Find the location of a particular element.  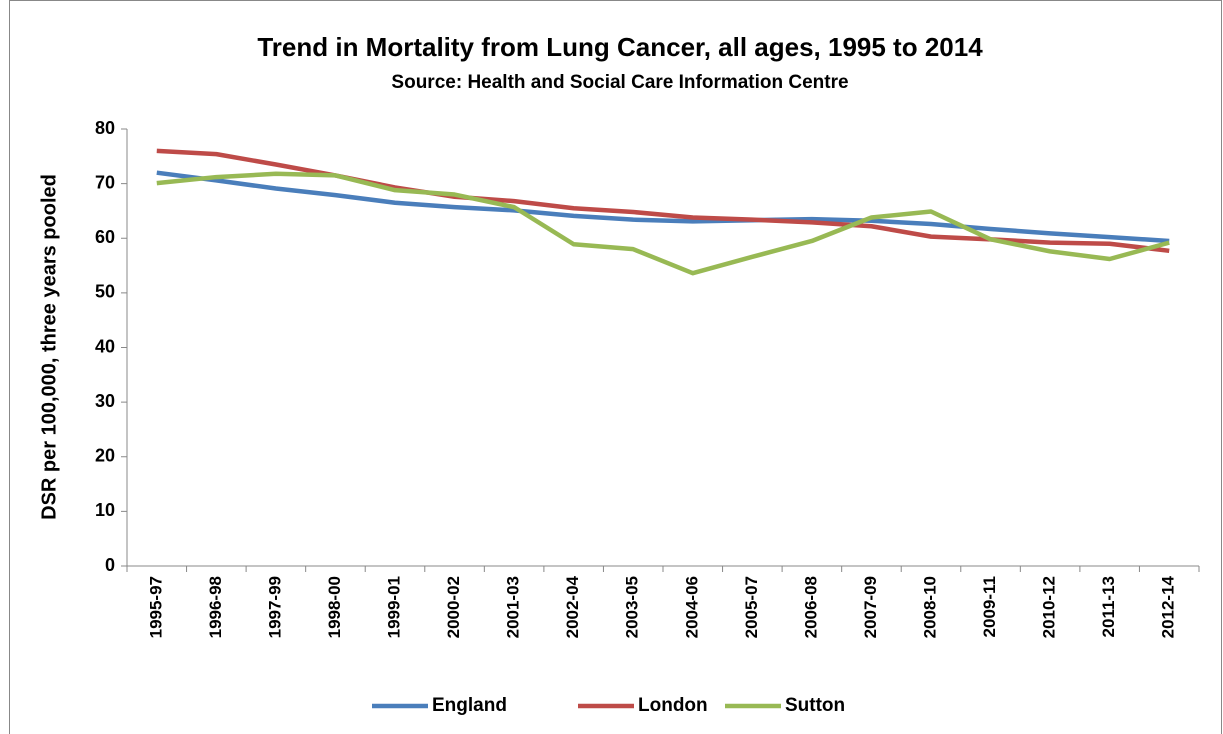

x-tick-label: 2012-14 is located at coordinates (1168, 606).